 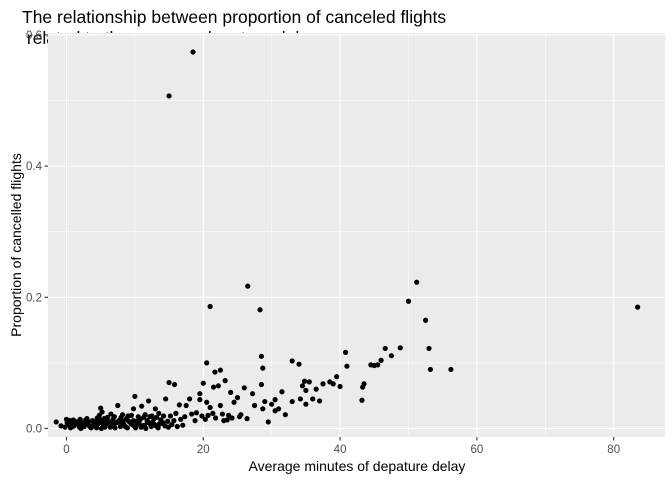 I want to click on y-axis-ticks: 0.0 0.2 0.4 0.6, so click(x=37, y=232).